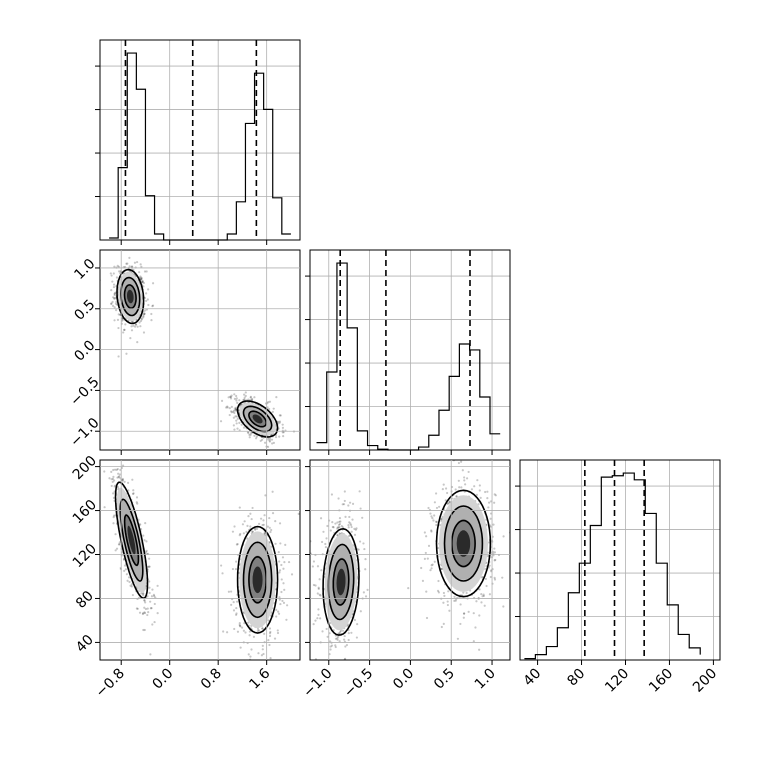  Describe the element at coordinates (661, 681) in the screenshot. I see `x-tick-label-p3: 160` at that location.